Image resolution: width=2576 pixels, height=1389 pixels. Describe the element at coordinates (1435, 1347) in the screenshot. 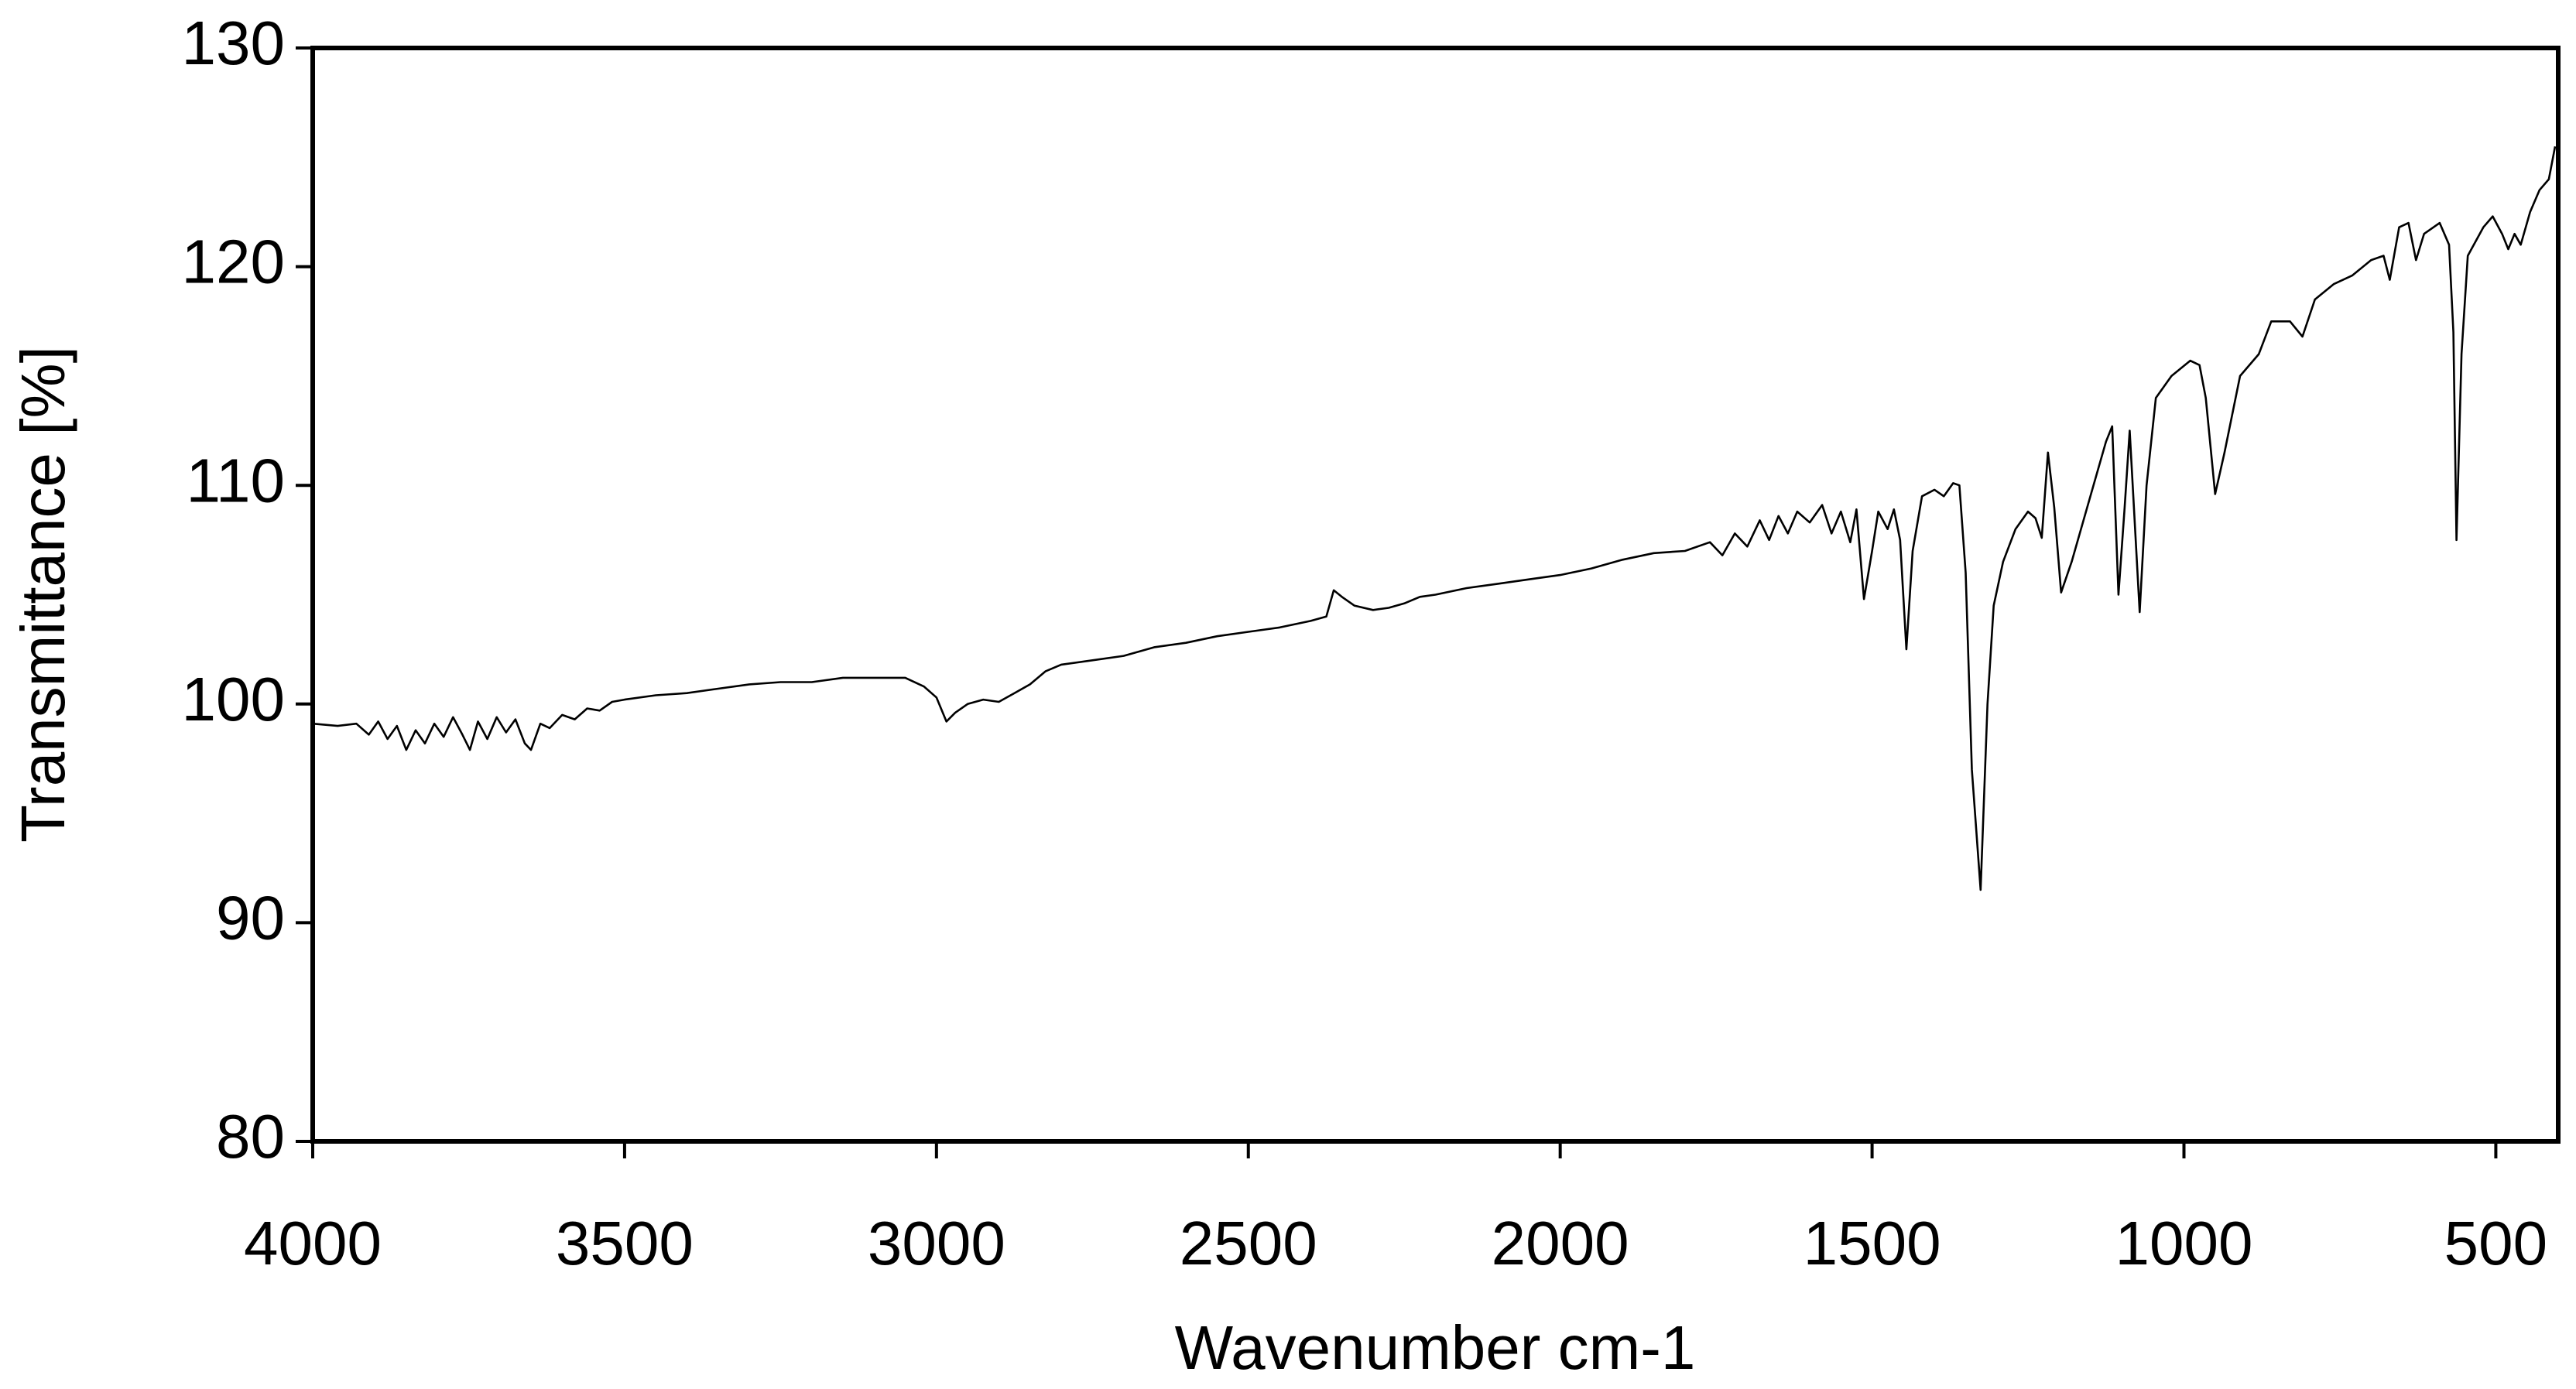

I see `x-axis-label: Wavenumber cm-1` at that location.